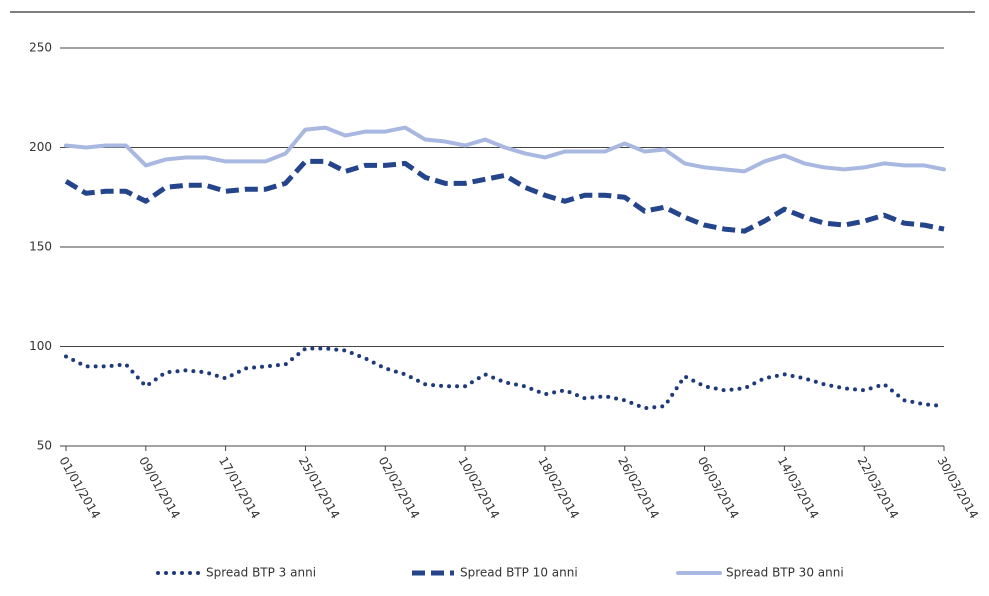 Image resolution: width=989 pixels, height=596 pixels. I want to click on x-tick-label: 09/01/2014, so click(159, 487).